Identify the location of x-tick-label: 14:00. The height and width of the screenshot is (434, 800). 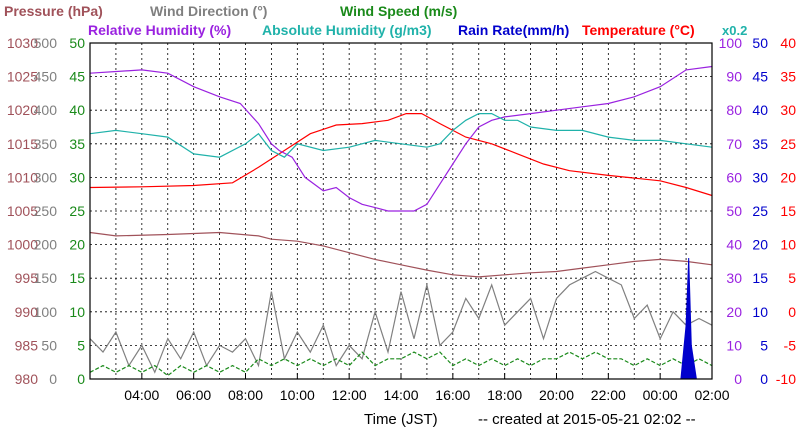
(400, 395).